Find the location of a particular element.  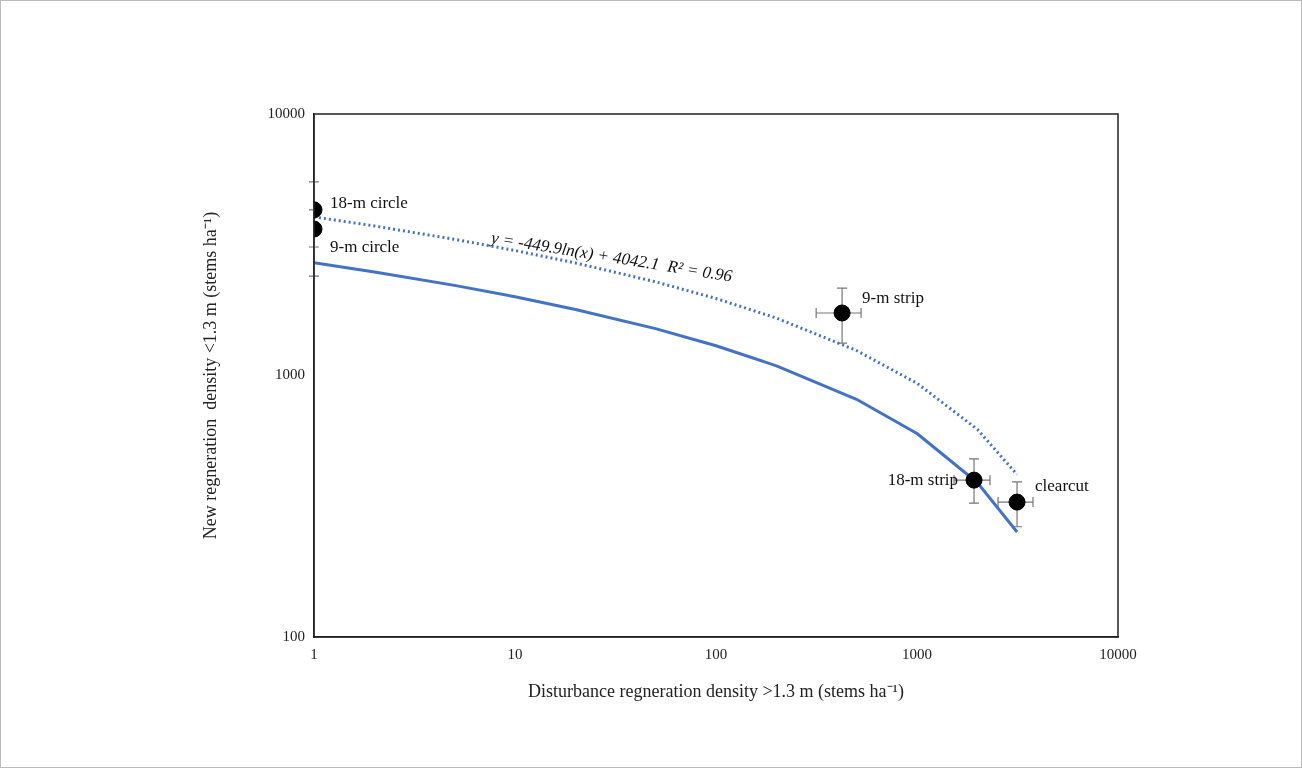

x-tick-label: 1000 is located at coordinates (917, 653).